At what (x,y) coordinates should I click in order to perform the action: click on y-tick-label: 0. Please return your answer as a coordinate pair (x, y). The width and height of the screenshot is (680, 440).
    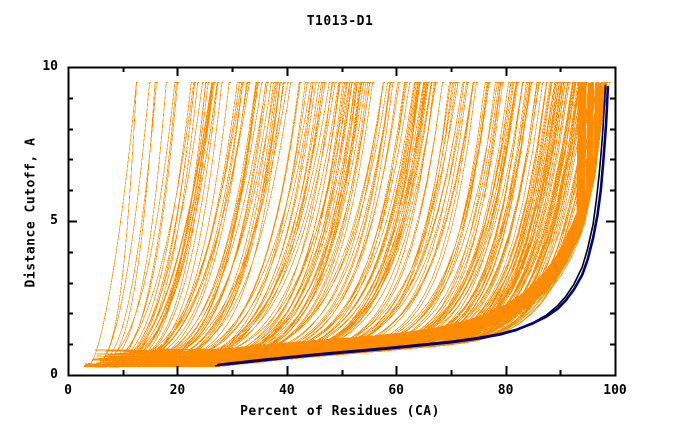
    Looking at the image, I should click on (54, 374).